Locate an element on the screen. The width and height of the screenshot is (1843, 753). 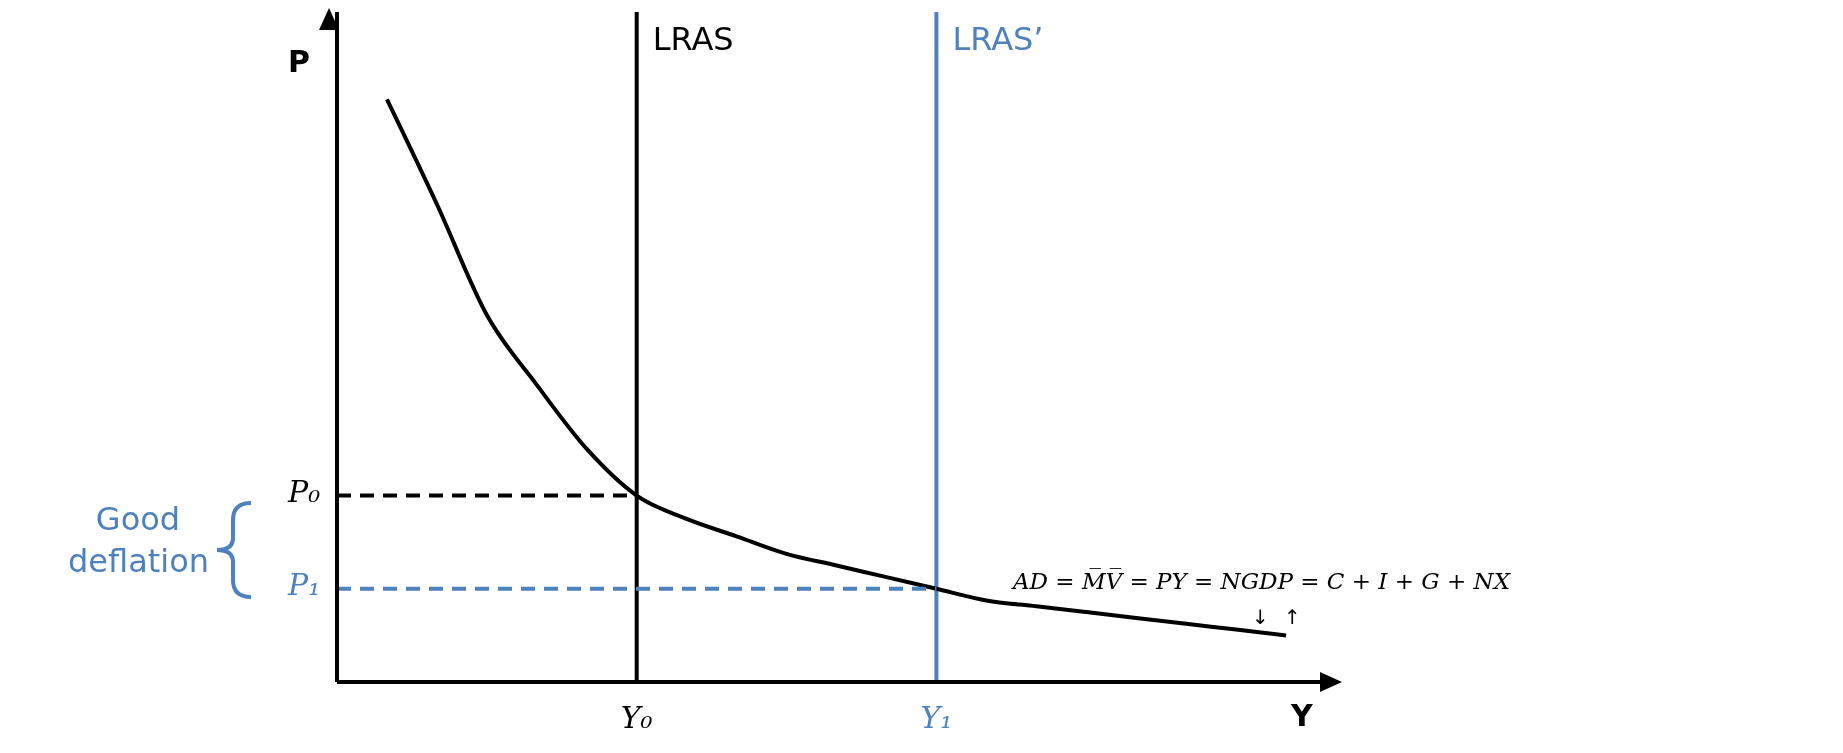
annotation: ↑ is located at coordinates (1292, 617).